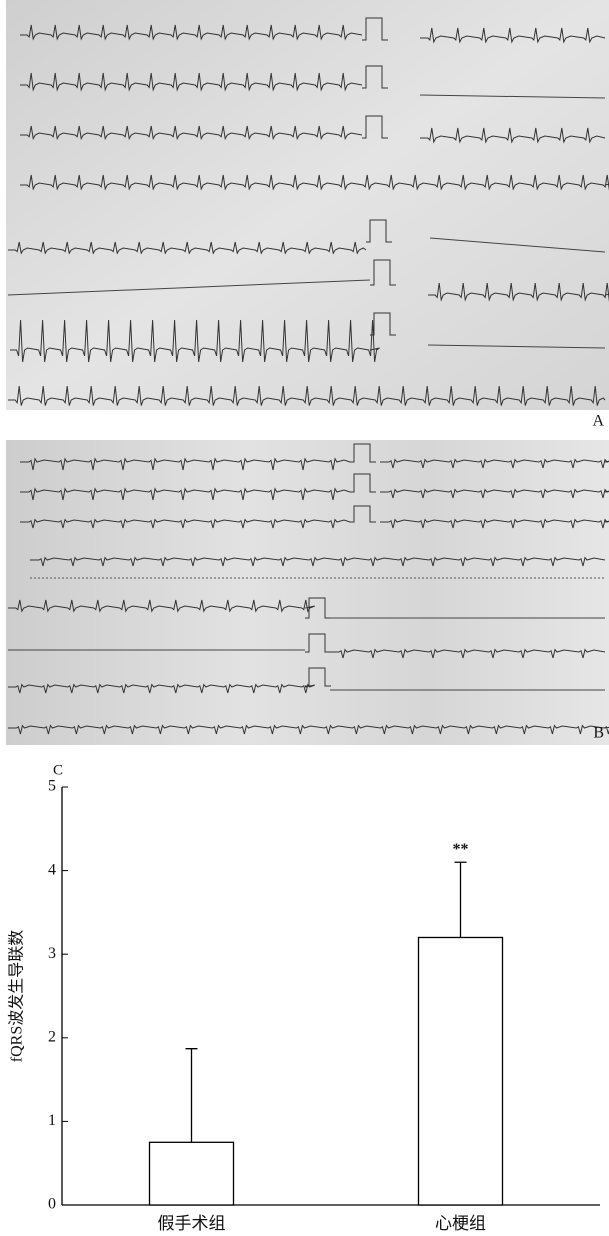 The image size is (609, 1236). Describe the element at coordinates (598, 733) in the screenshot. I see `panel-label: B` at that location.